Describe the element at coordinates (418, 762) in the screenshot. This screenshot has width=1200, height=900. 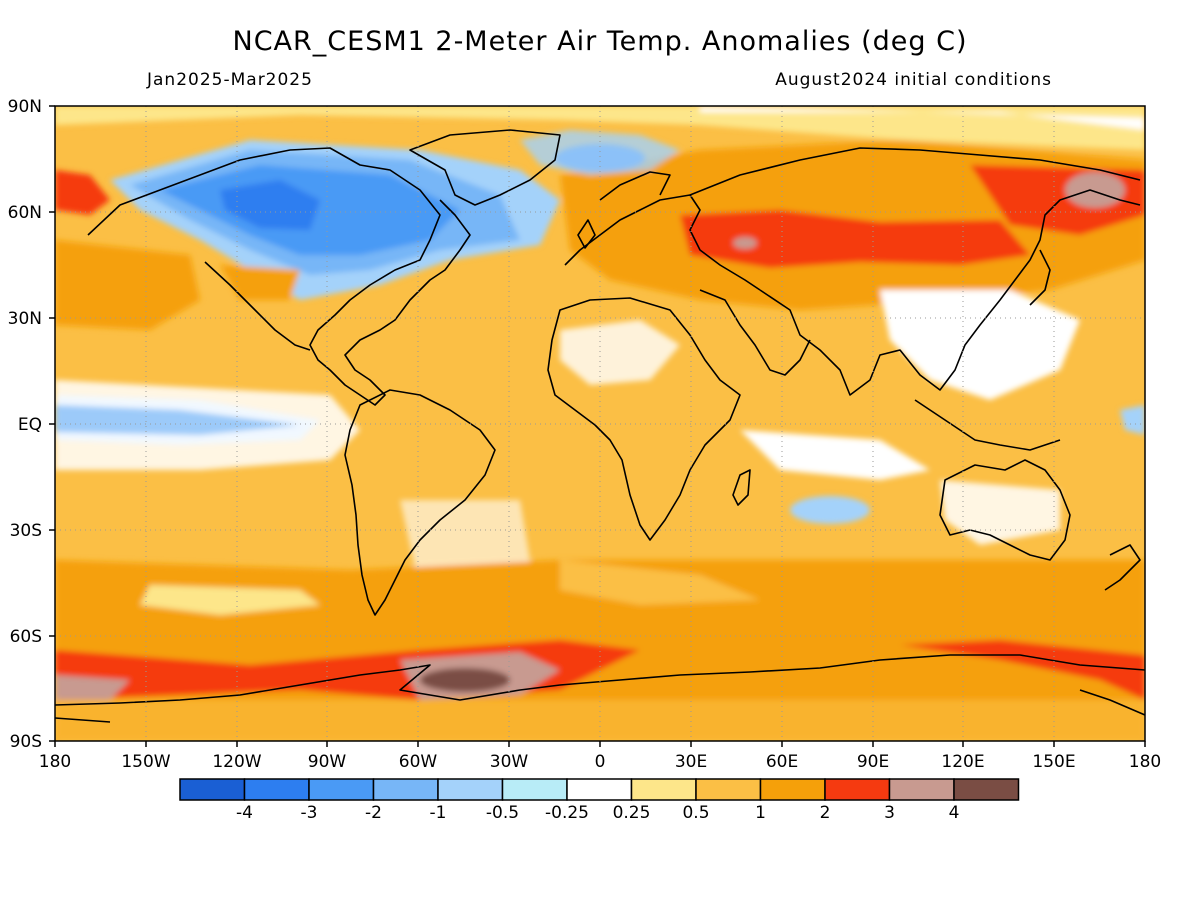
I see `lon-label: 60W` at that location.